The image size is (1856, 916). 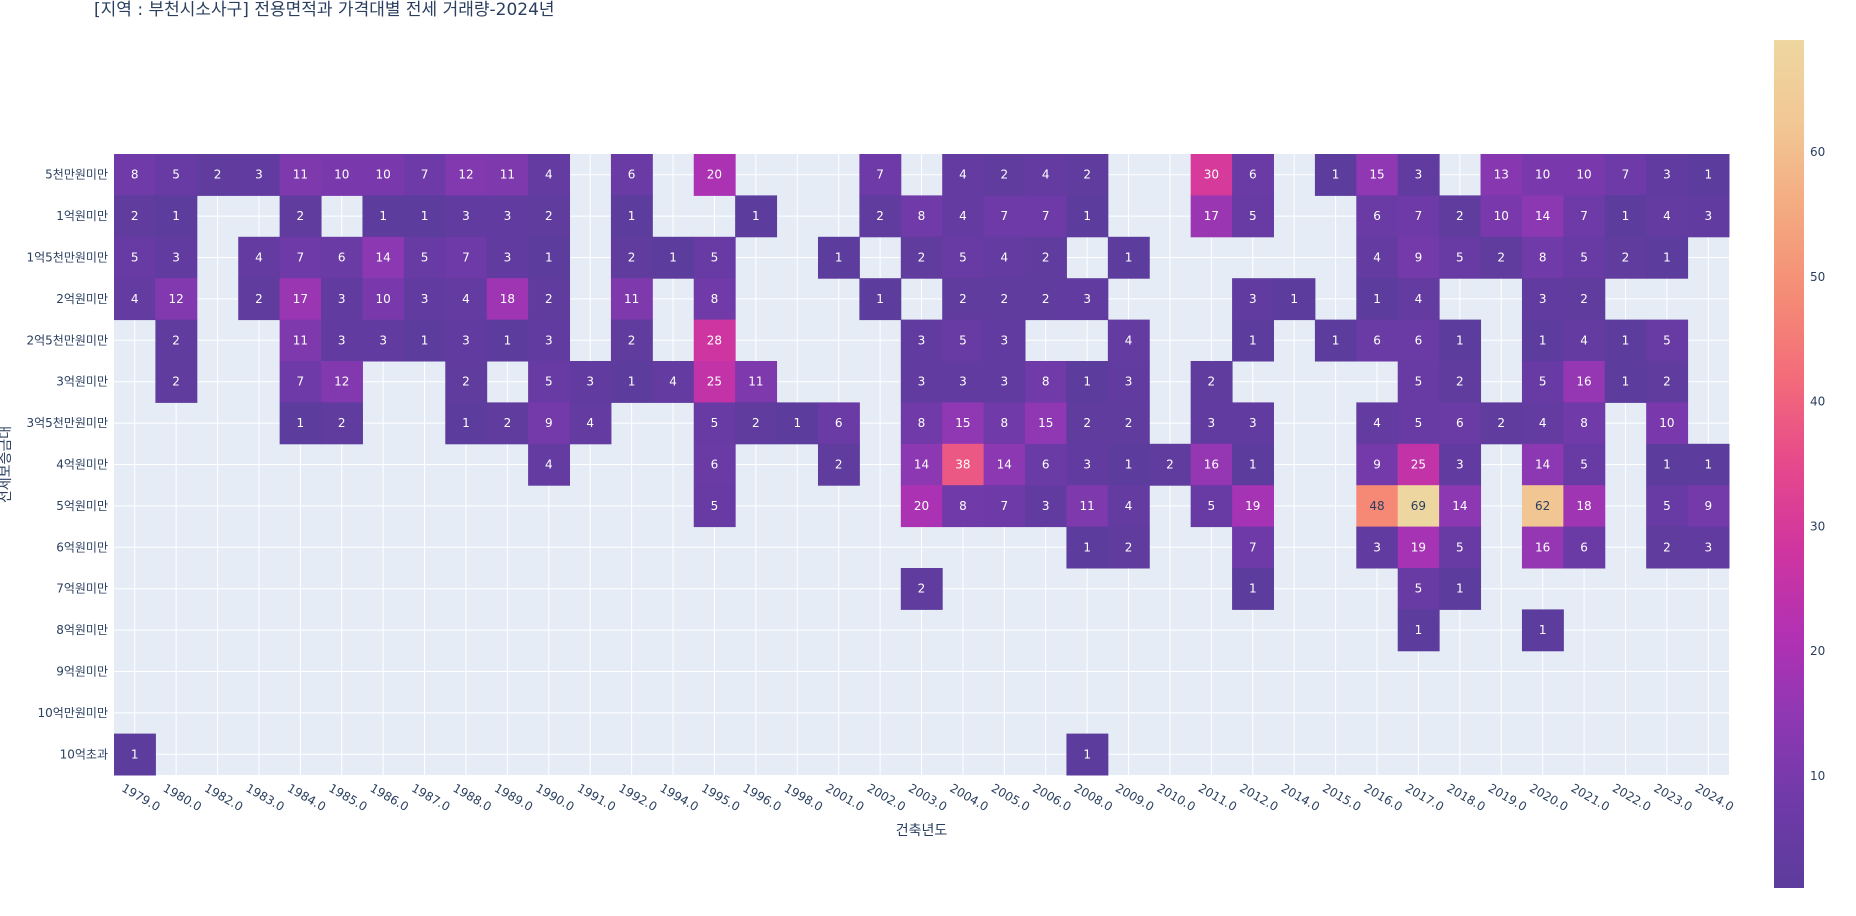 I want to click on x-tick-label: 2019.0, so click(x=1507, y=797).